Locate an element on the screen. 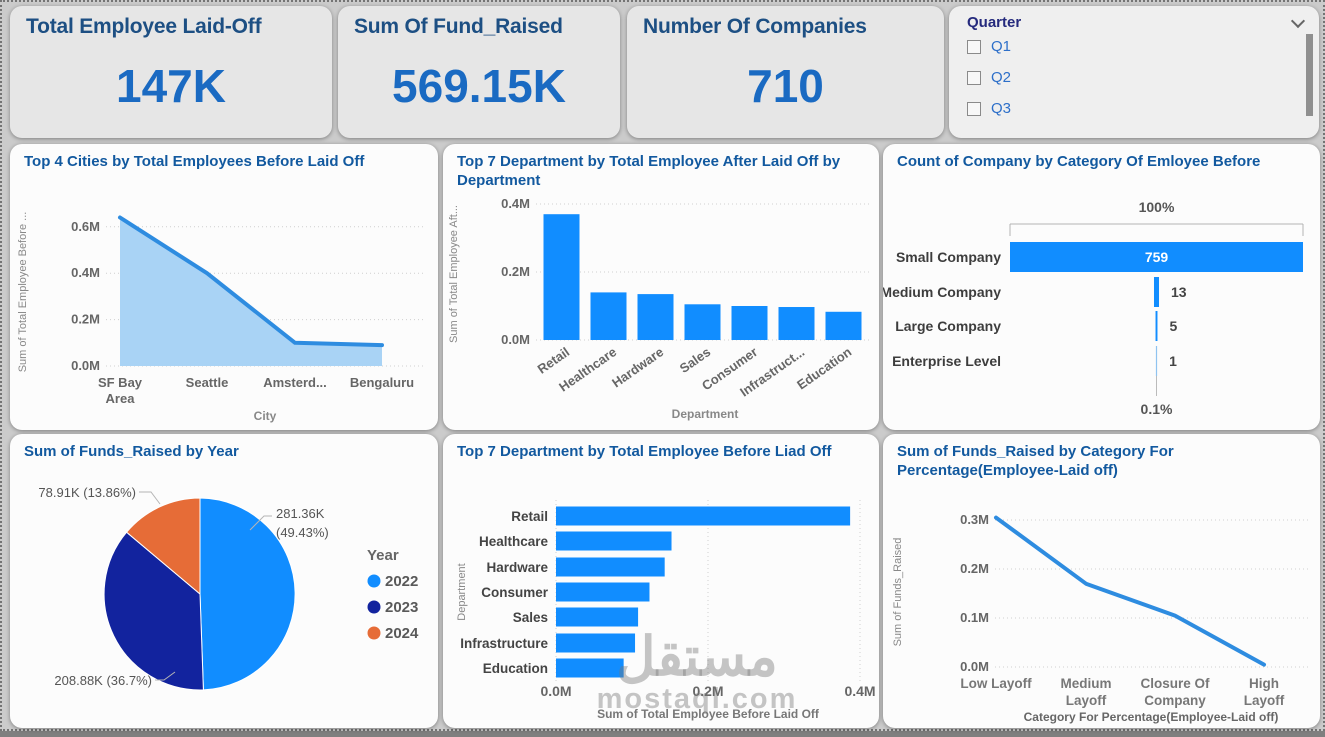  leader-line is located at coordinates (150, 498).